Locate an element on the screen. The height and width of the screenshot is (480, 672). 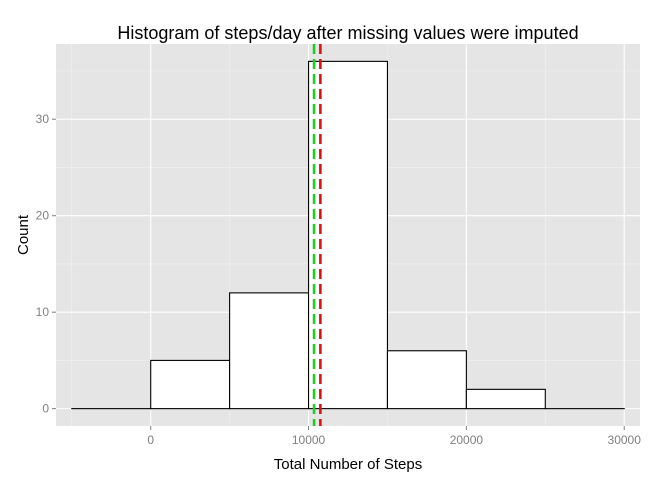
reference-lines is located at coordinates (317, 235).